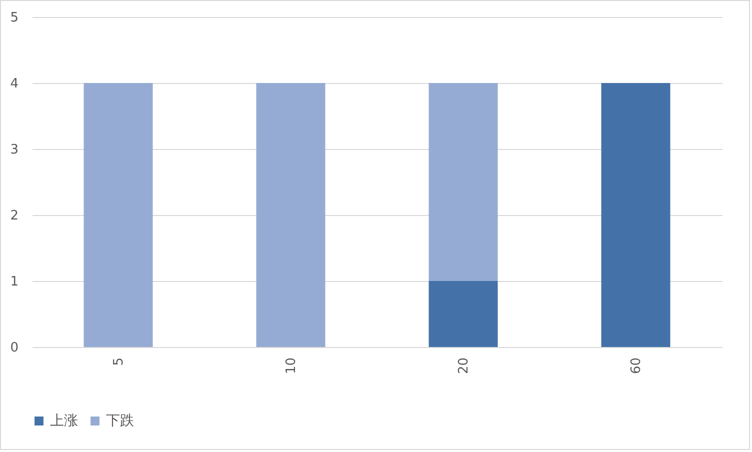 The image size is (752, 452). What do you see at coordinates (64, 421) in the screenshot?
I see `legend-label: 上涨` at bounding box center [64, 421].